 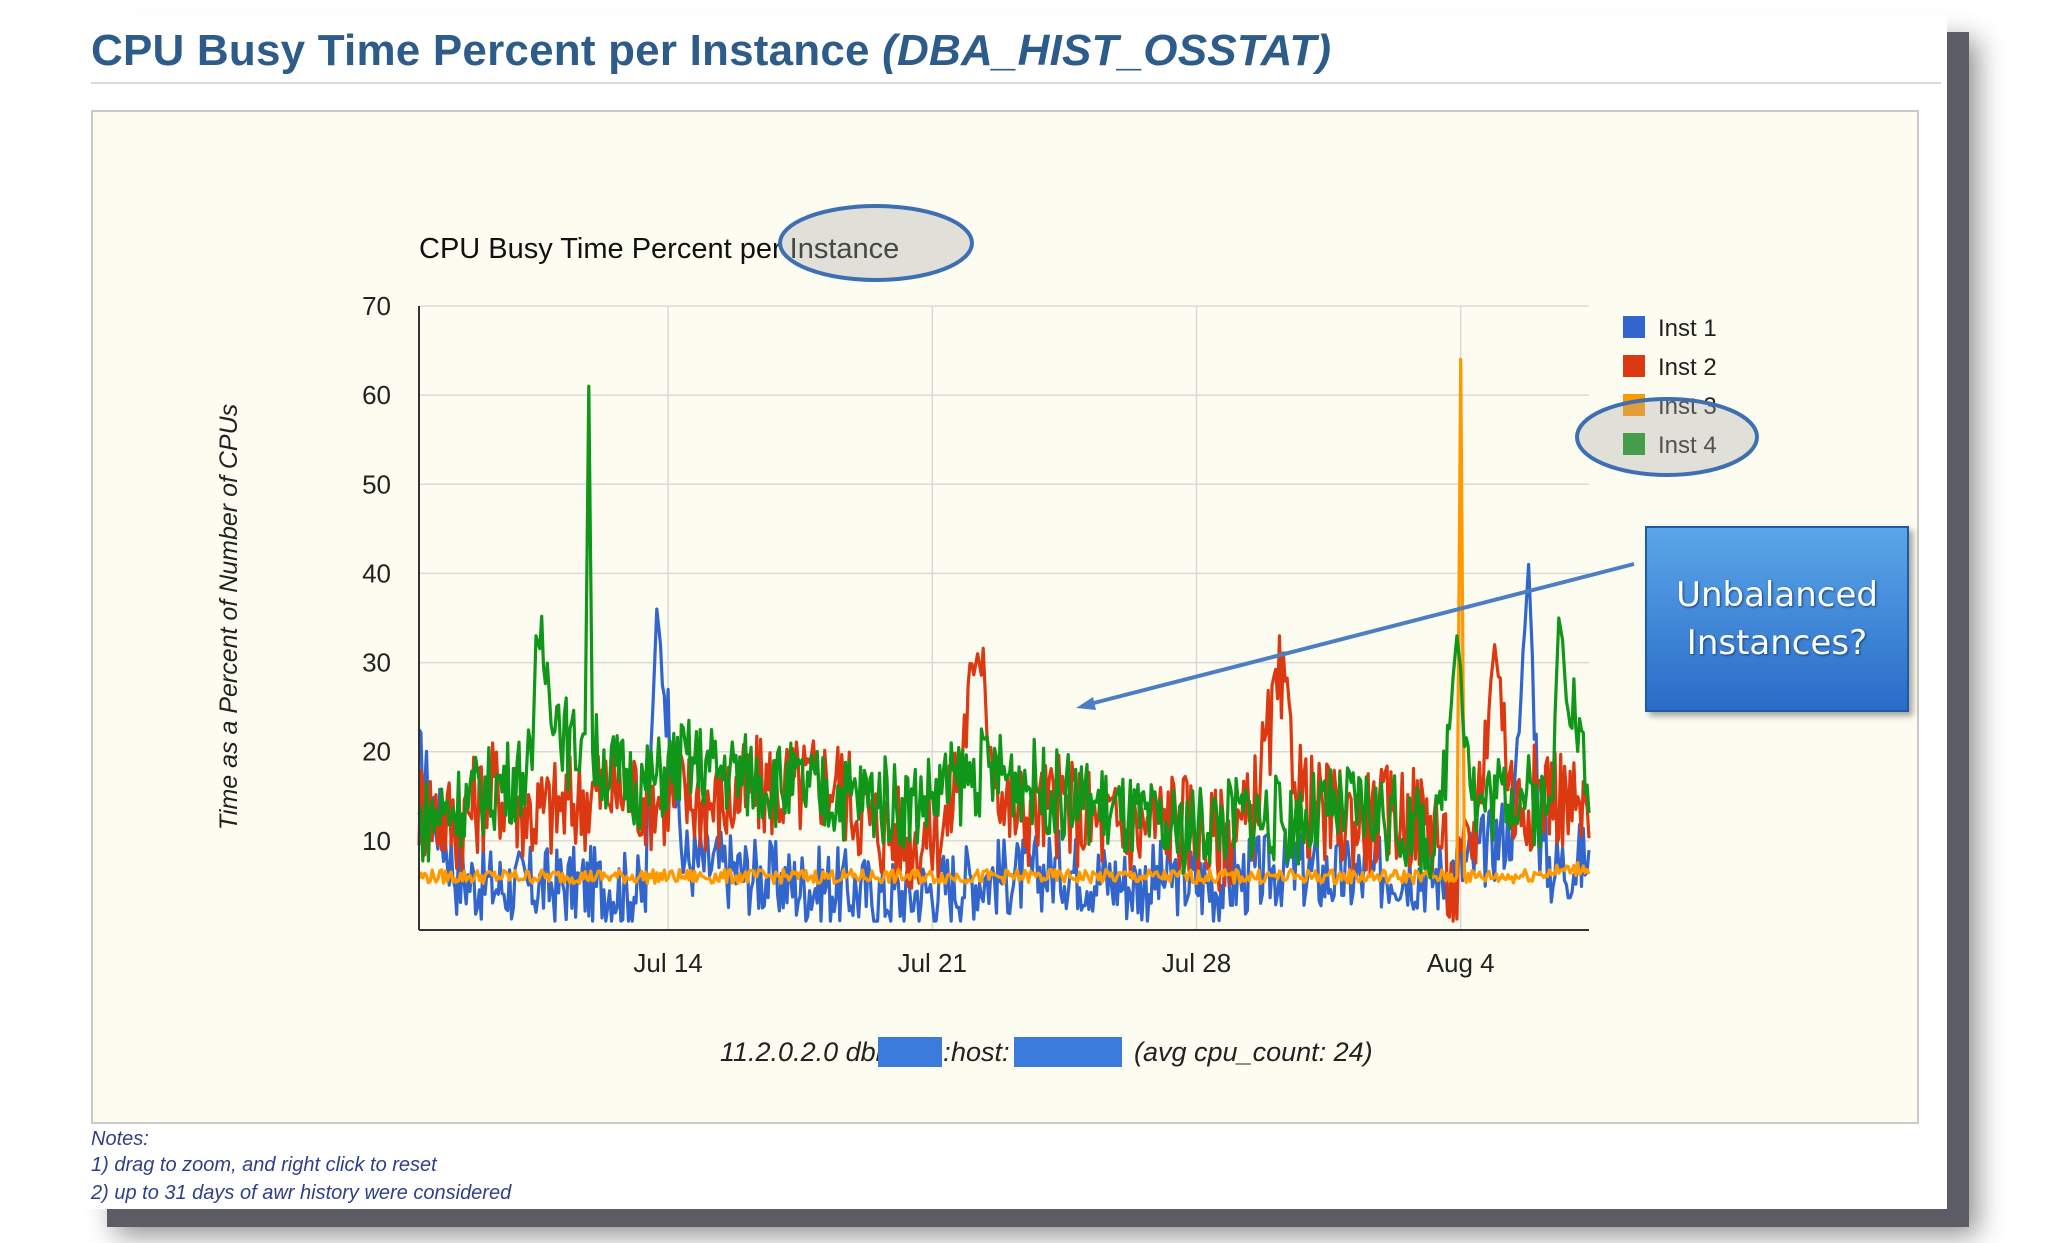 I want to click on y-tick-label: 30, so click(x=376, y=663).